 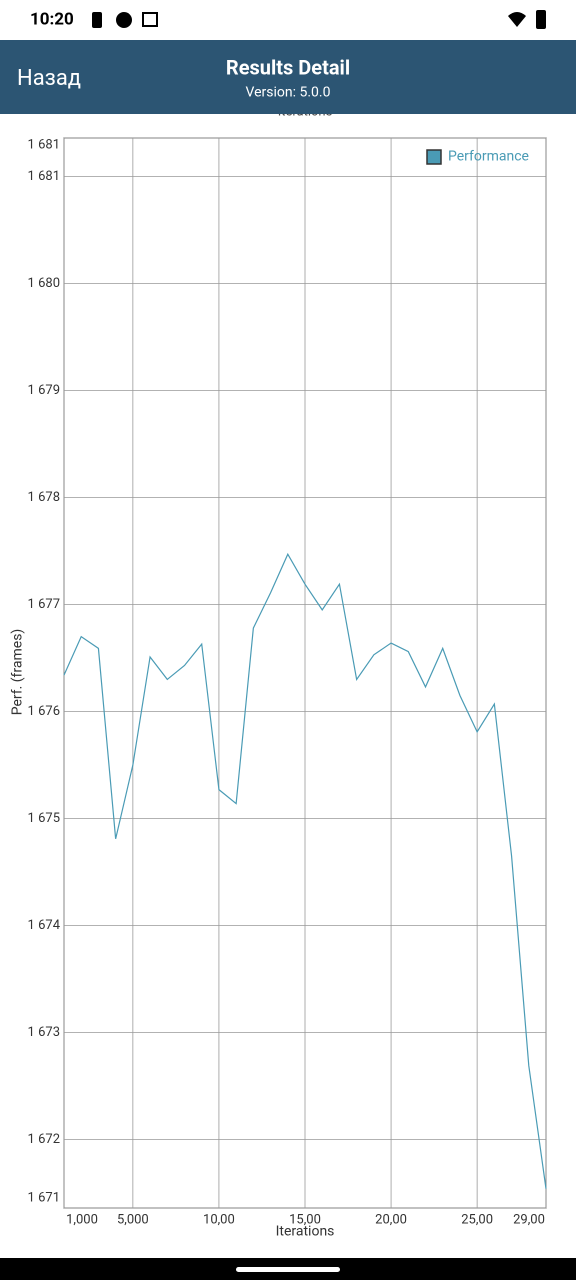 What do you see at coordinates (288, 1269) in the screenshot?
I see `home-indicator` at bounding box center [288, 1269].